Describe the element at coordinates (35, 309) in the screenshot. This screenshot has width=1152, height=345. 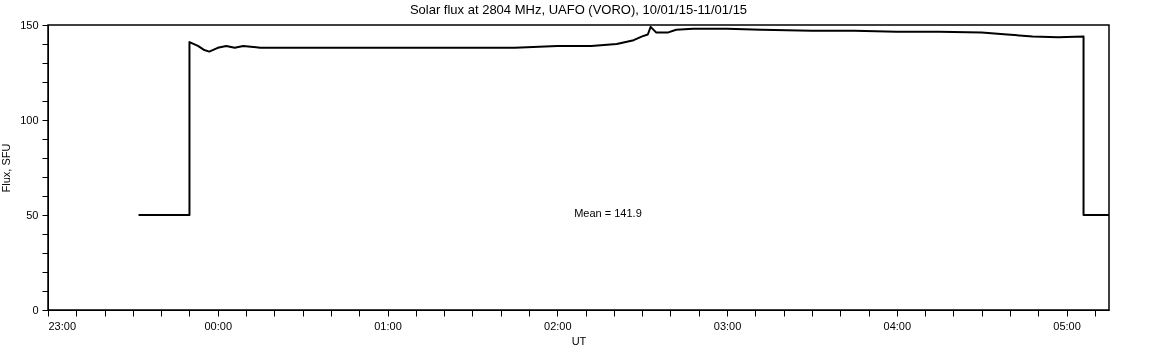
I see `y-tick-label: 0` at that location.